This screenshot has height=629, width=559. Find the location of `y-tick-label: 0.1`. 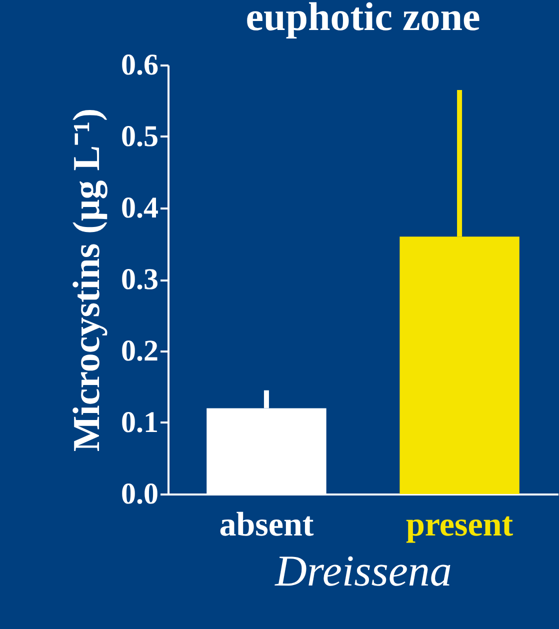

y-tick-label: 0.1 is located at coordinates (139, 422).